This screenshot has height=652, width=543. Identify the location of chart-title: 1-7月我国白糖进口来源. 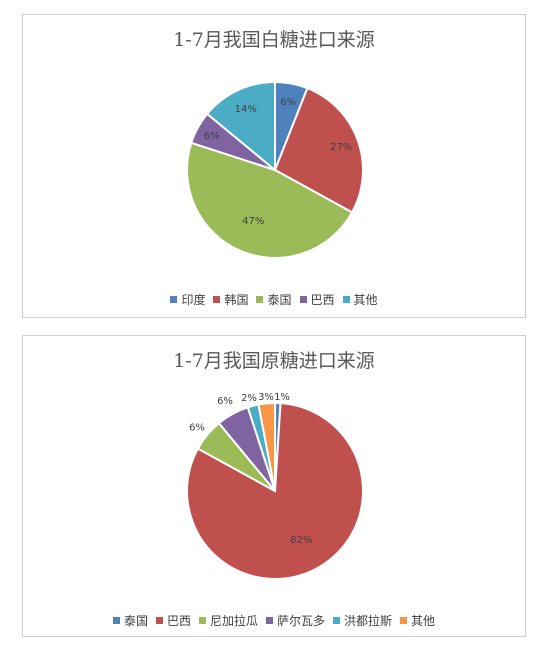
(274, 40).